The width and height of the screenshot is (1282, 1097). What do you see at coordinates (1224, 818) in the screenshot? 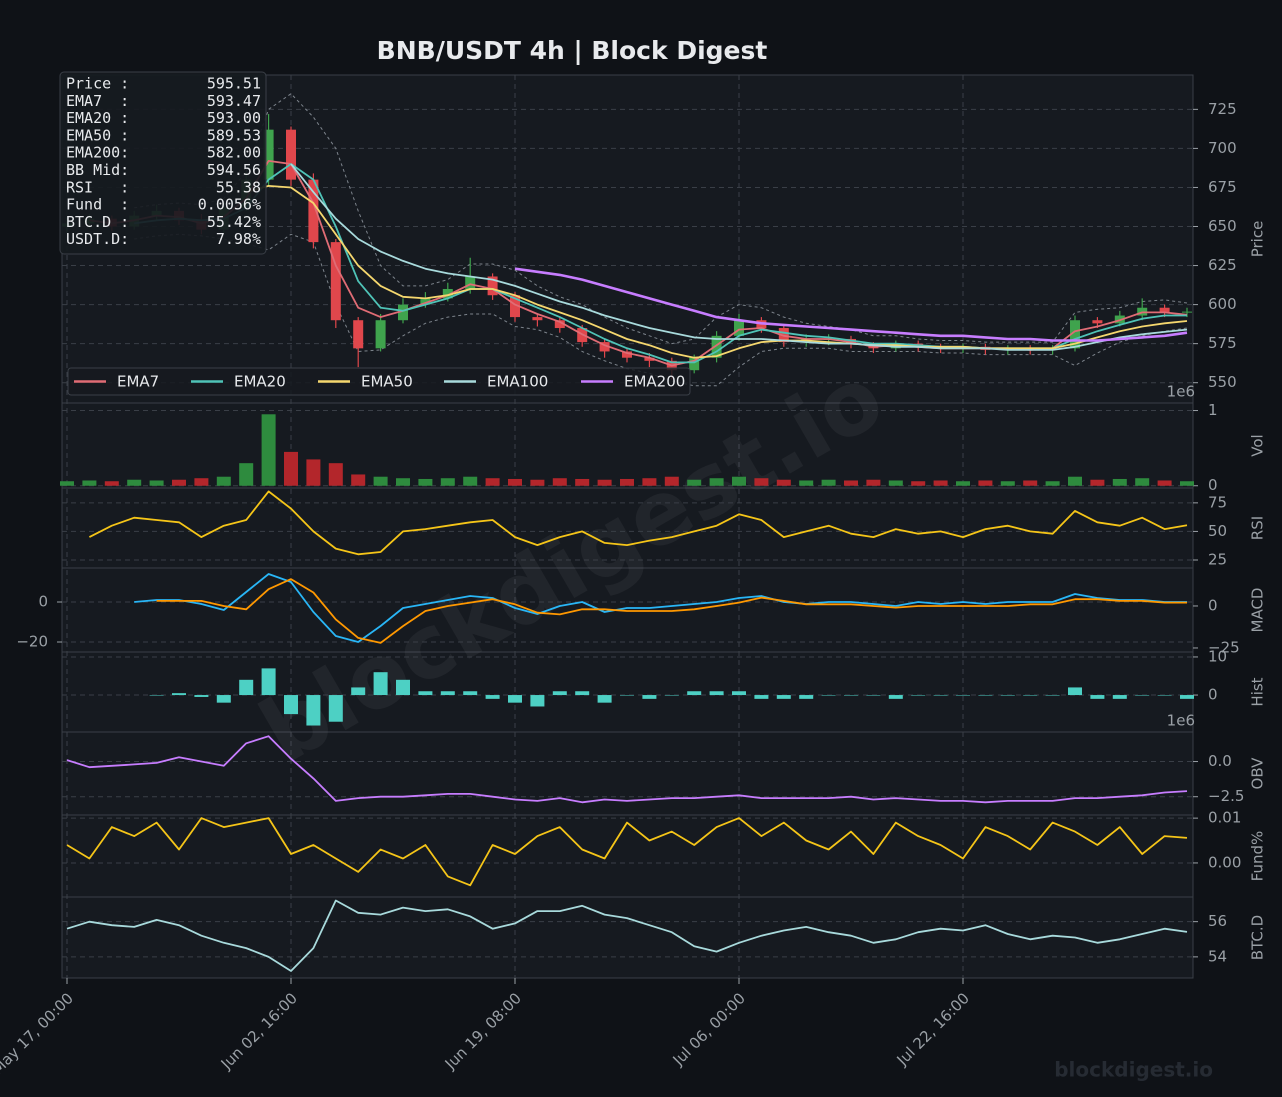
I see `y-tick-label: 0.01` at bounding box center [1224, 818].